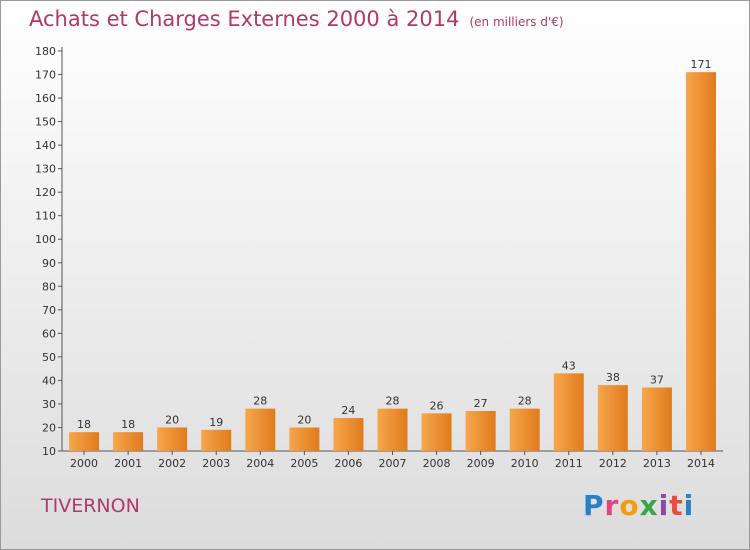 The width and height of the screenshot is (750, 550). I want to click on data-label-2007: 28, so click(393, 401).